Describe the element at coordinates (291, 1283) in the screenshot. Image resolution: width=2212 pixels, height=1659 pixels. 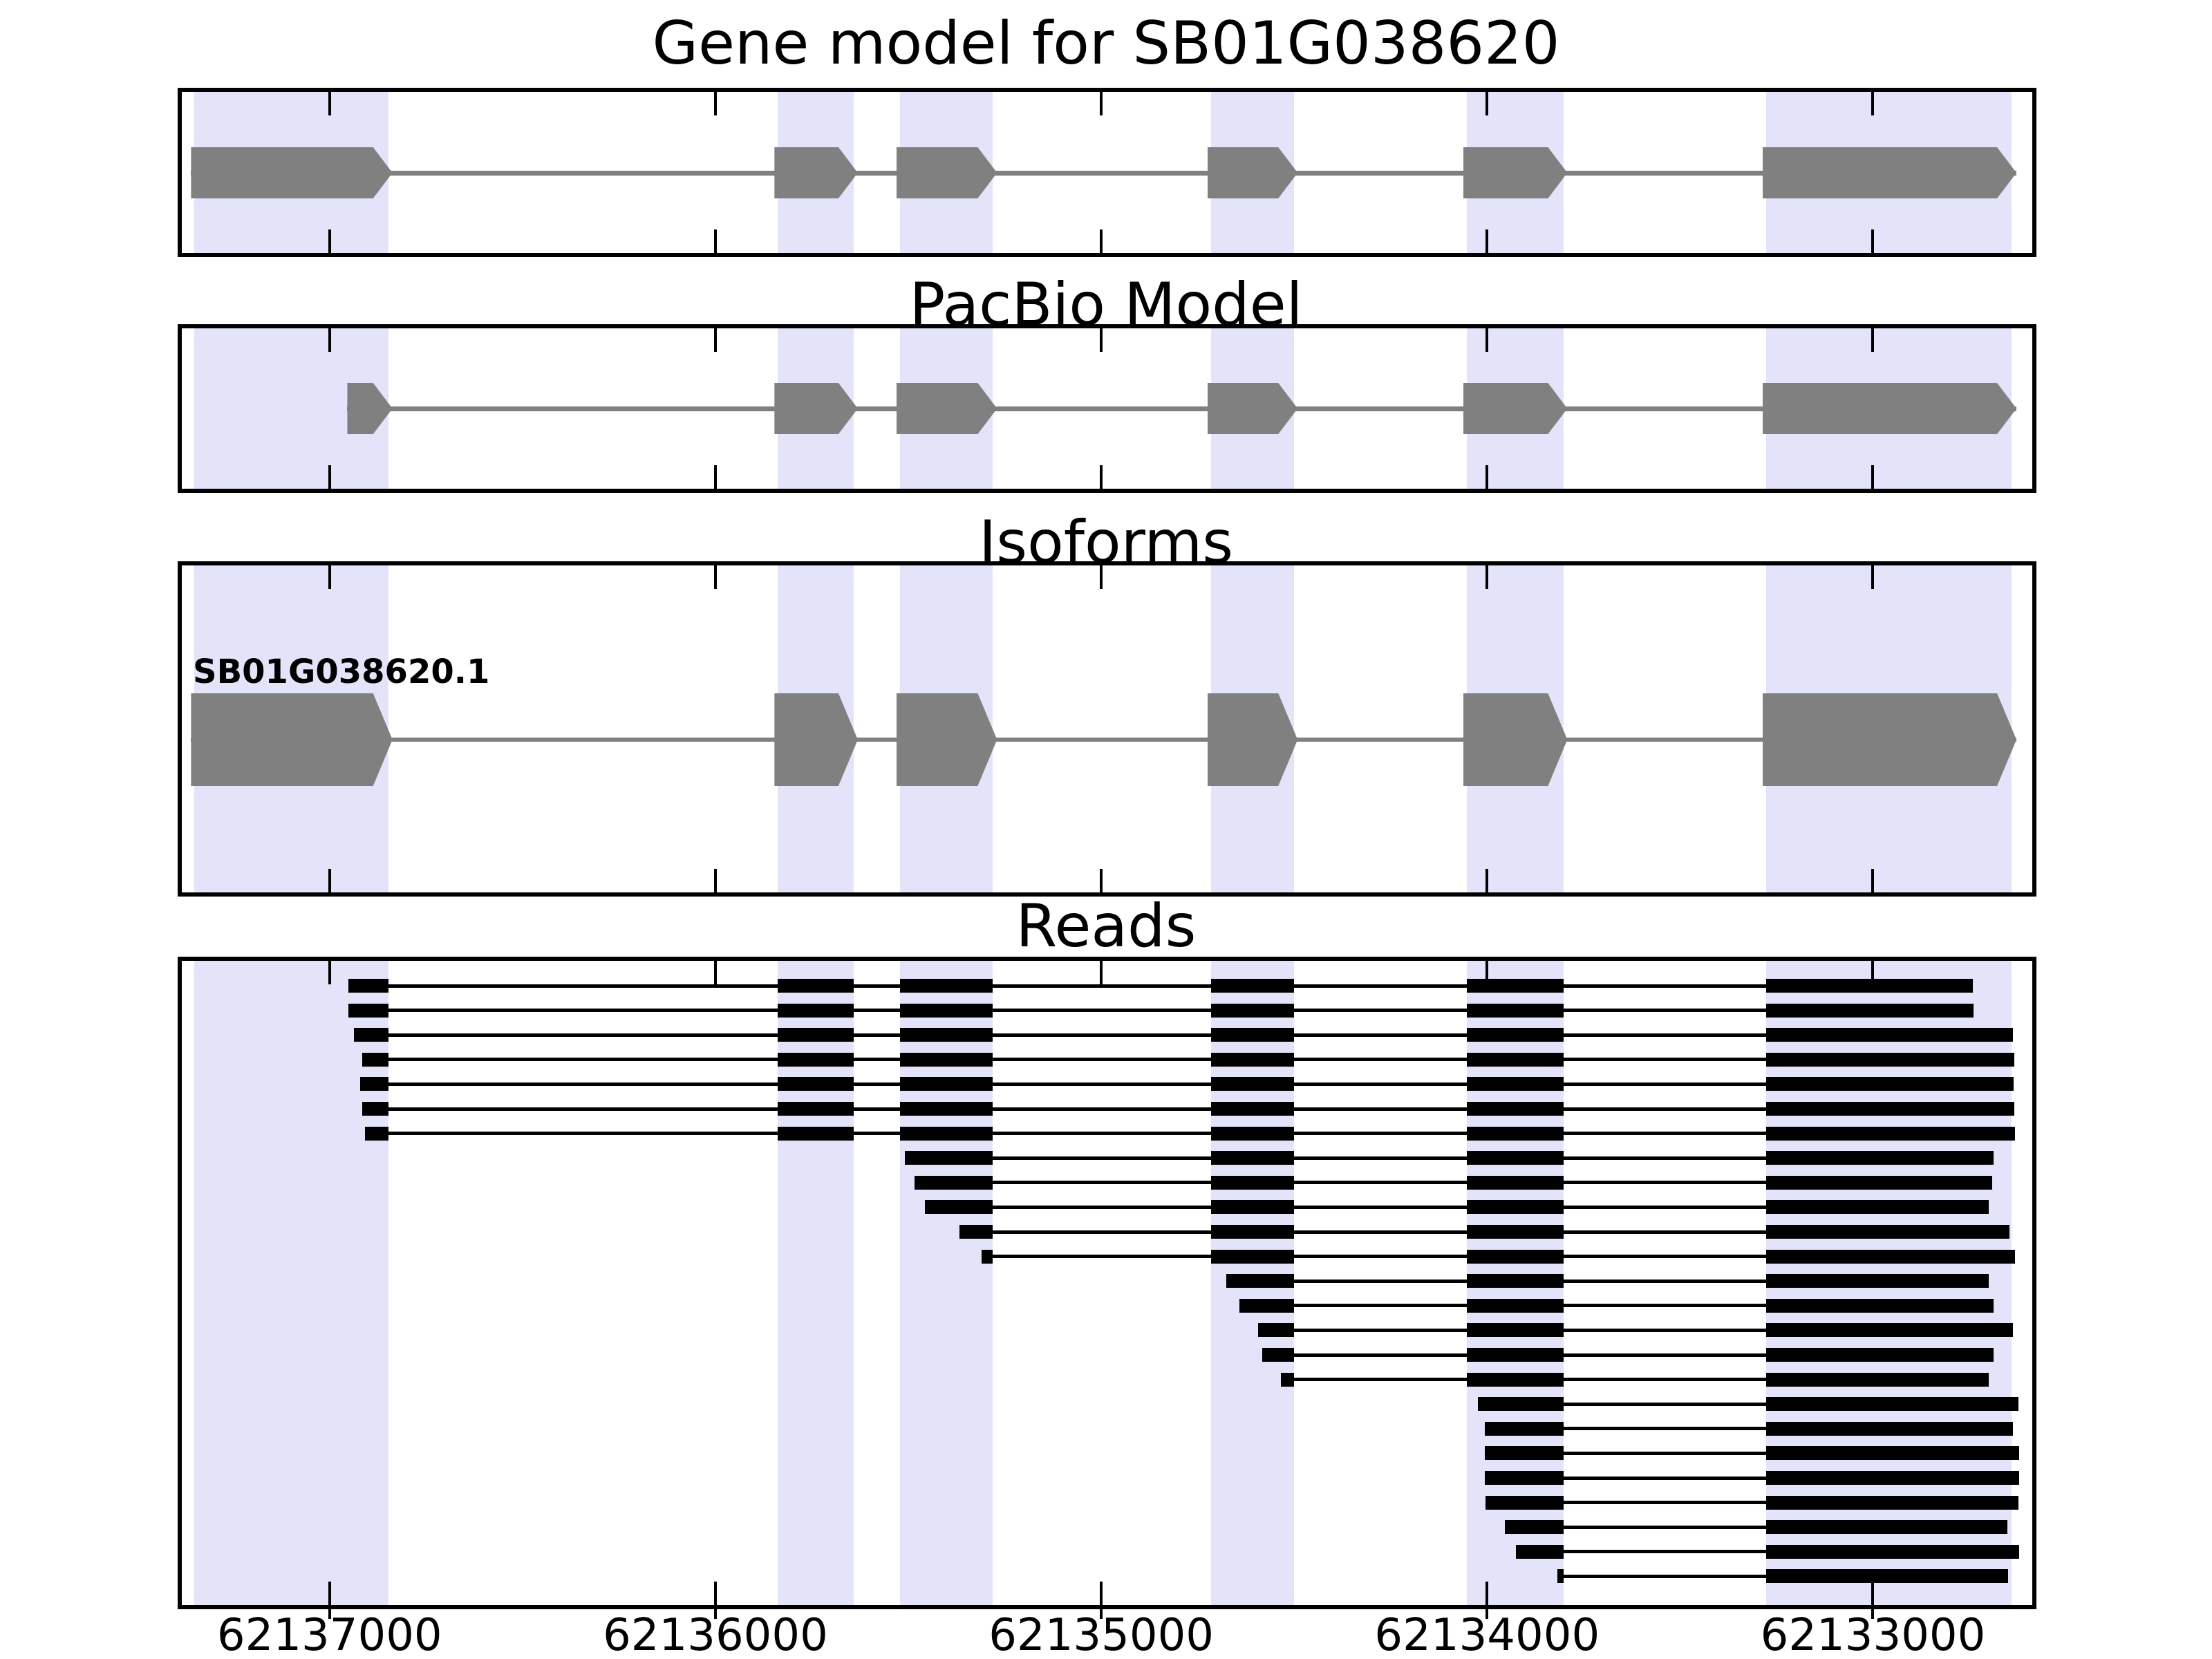
I see `exon-highlight-band` at that location.